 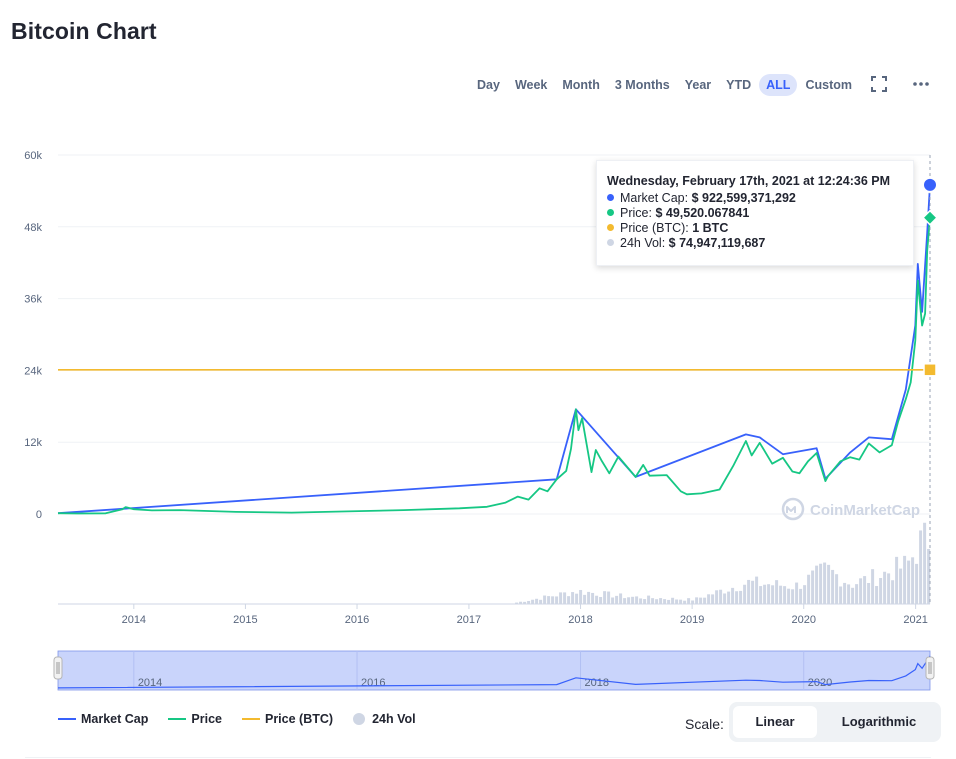 I want to click on range-tab-ytd: YTD, so click(x=739, y=85).